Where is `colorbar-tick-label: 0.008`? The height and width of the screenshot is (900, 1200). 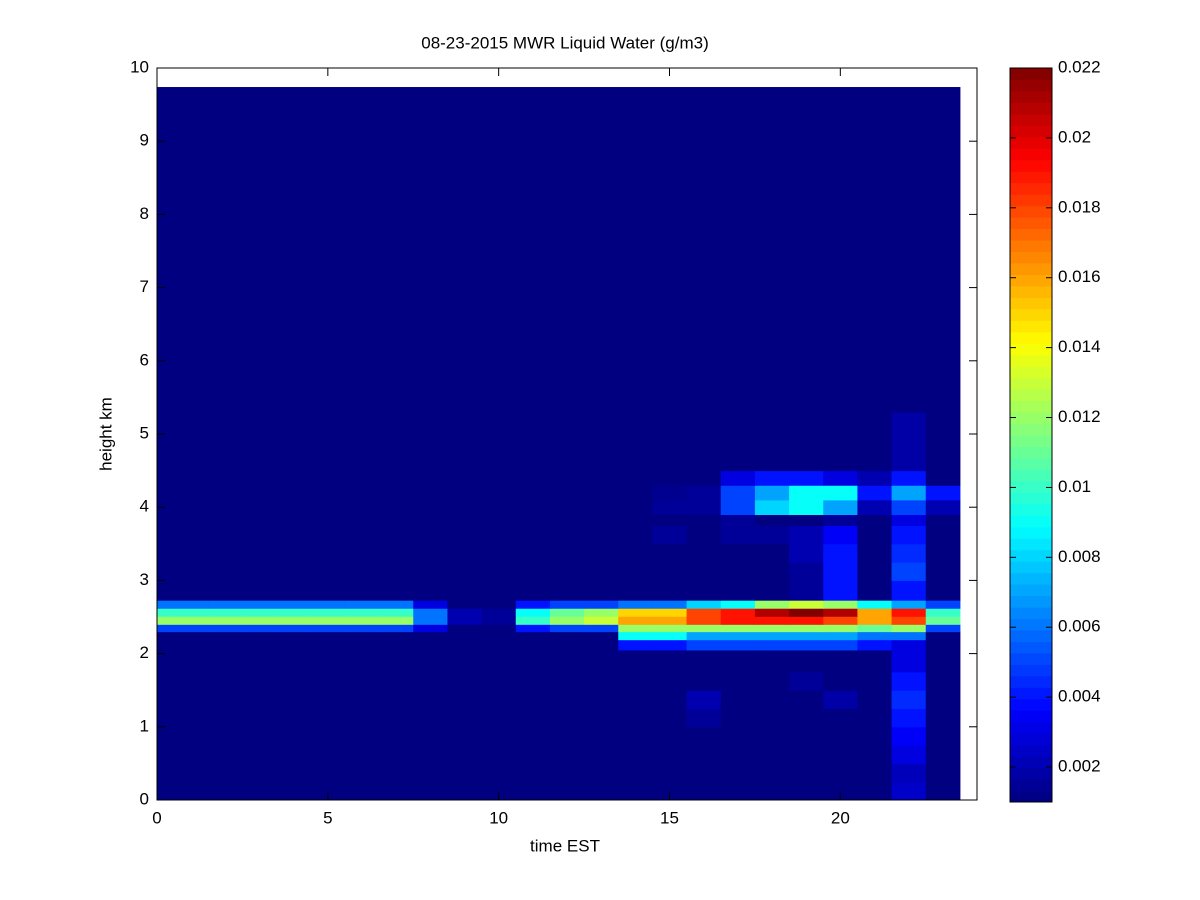 colorbar-tick-label: 0.008 is located at coordinates (1079, 556).